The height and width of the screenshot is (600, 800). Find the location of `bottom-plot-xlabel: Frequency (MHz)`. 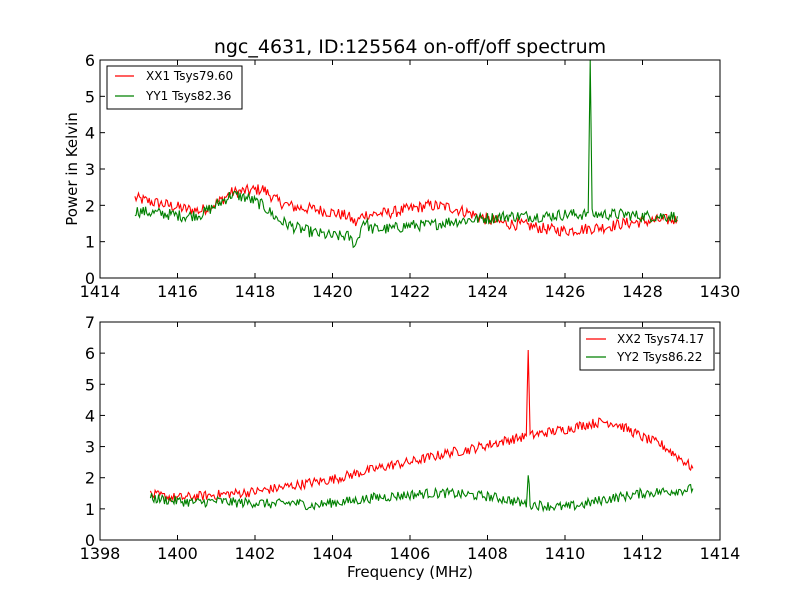

bottom-plot-xlabel: Frequency (MHz) is located at coordinates (410, 572).